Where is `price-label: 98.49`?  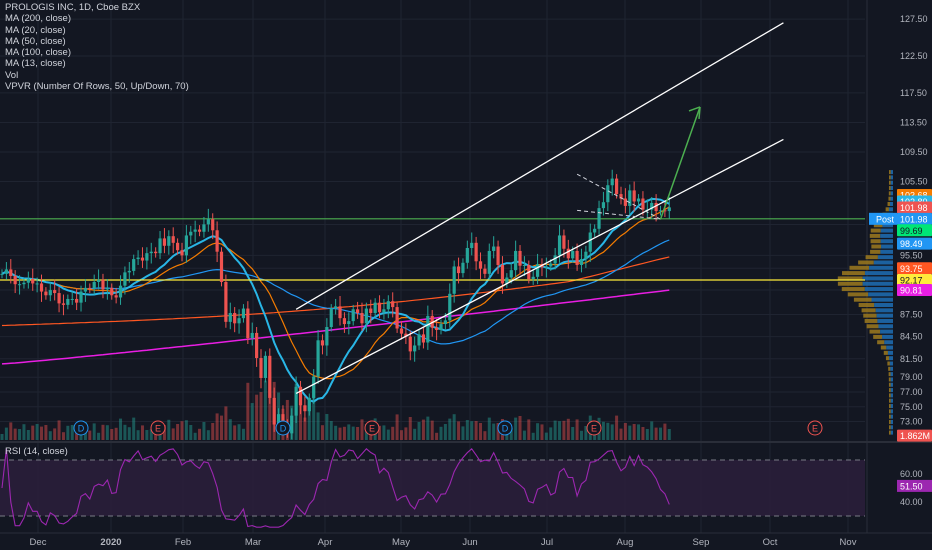 price-label: 98.49 is located at coordinates (914, 243).